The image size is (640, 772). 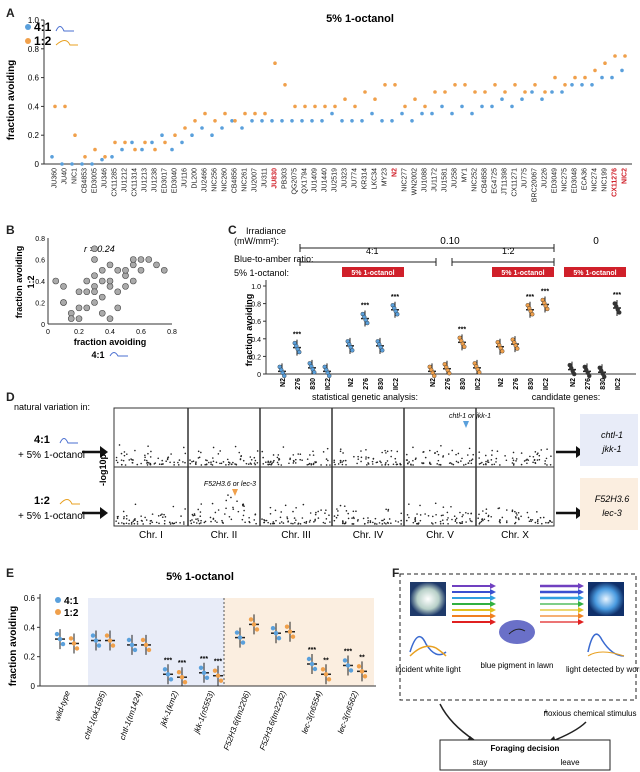 What do you see at coordinates (52, 407) in the screenshot?
I see `d-header-left: natural variation in:` at bounding box center [52, 407].